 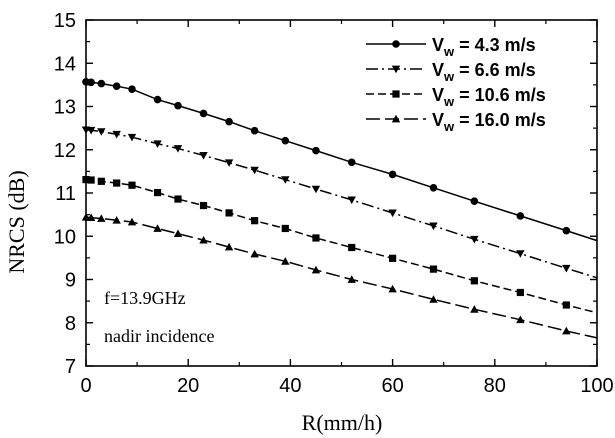 What do you see at coordinates (70, 324) in the screenshot?
I see `y-tick-label: 8` at bounding box center [70, 324].